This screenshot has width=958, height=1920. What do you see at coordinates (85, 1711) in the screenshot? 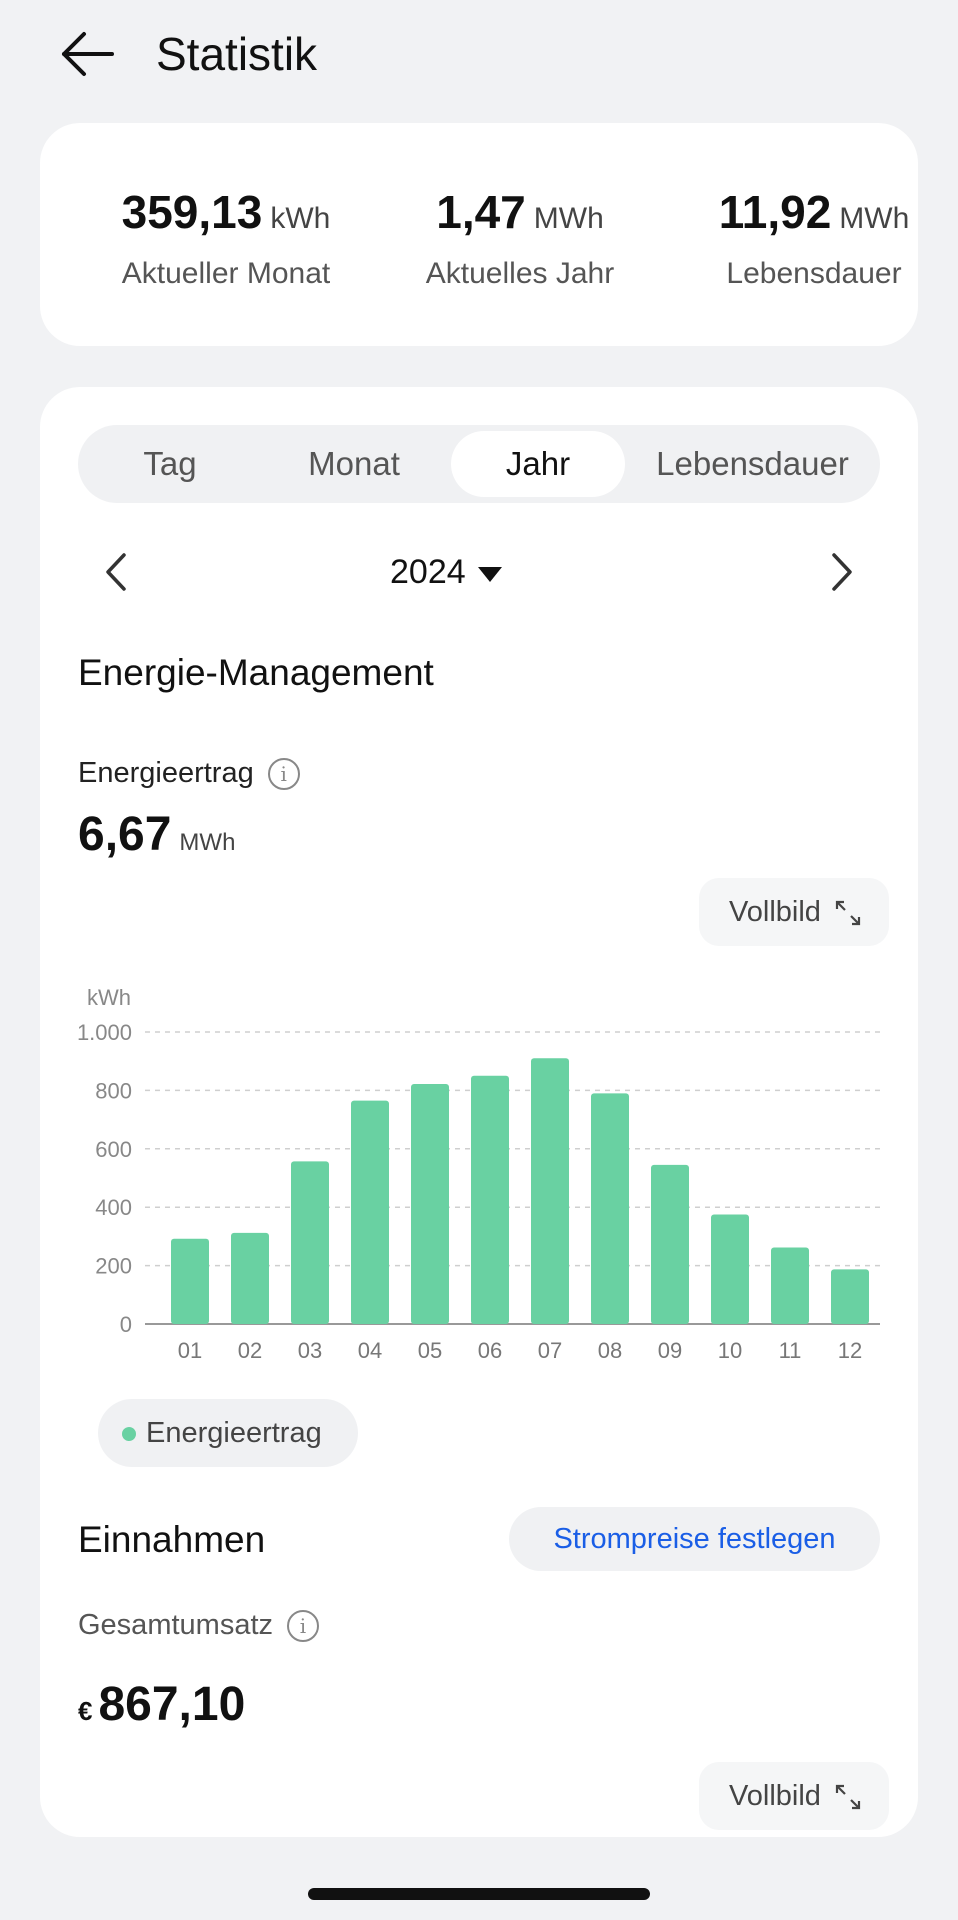
I see `currency-symbol: €` at bounding box center [85, 1711].